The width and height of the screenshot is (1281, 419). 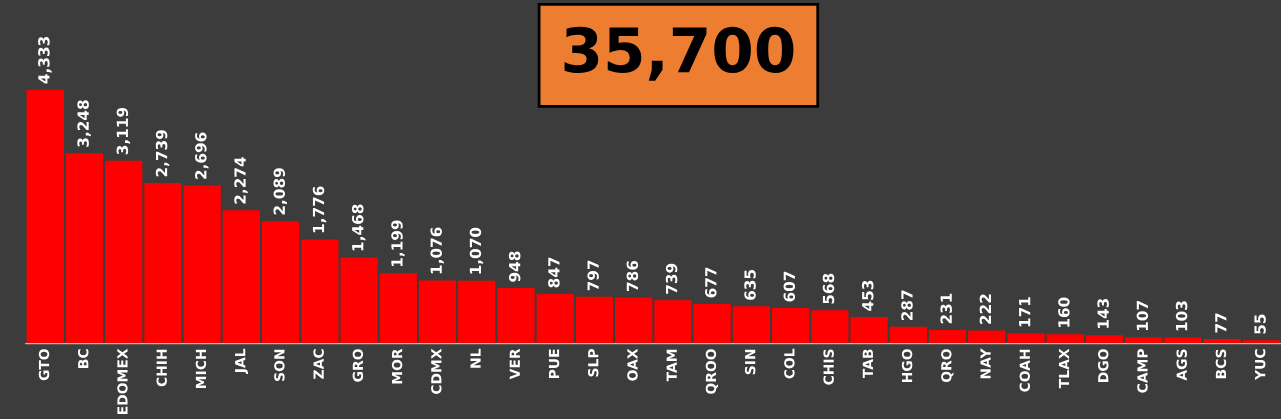 I want to click on x-tick-label: MICH, so click(x=201, y=368).